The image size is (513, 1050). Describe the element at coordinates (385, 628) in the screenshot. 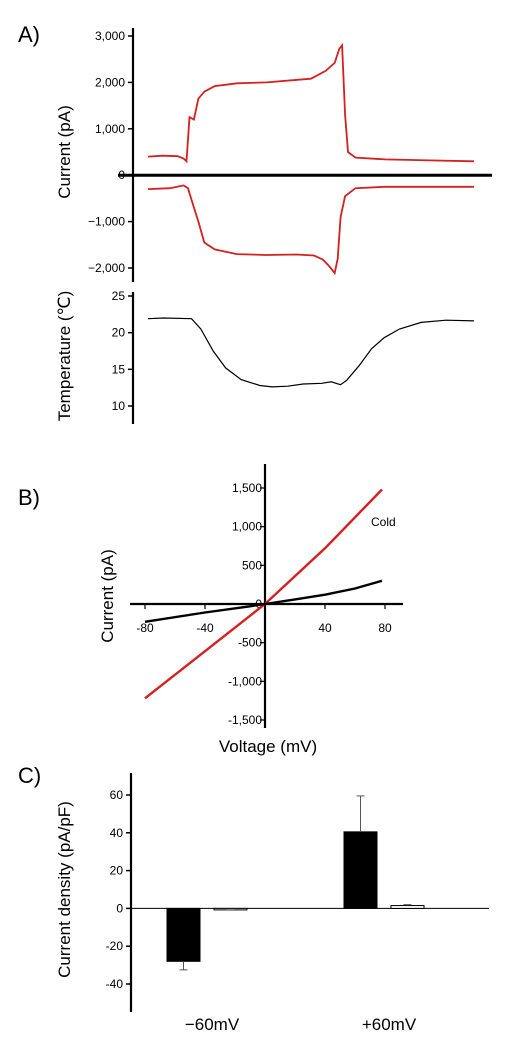

I see `x-tick-label: 80` at that location.